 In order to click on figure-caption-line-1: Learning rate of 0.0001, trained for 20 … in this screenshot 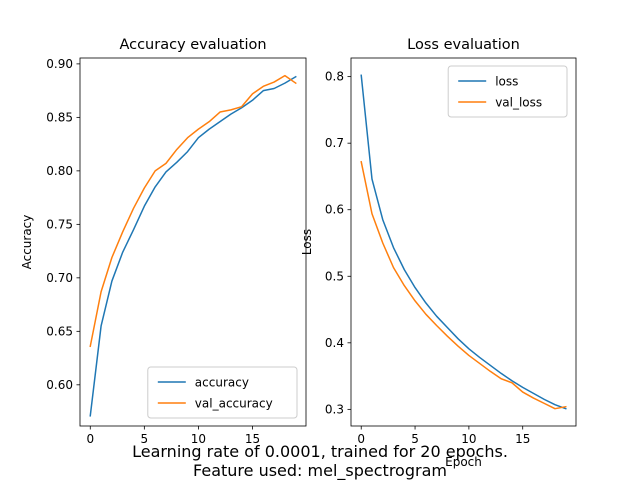, I will do `click(320, 451)`.